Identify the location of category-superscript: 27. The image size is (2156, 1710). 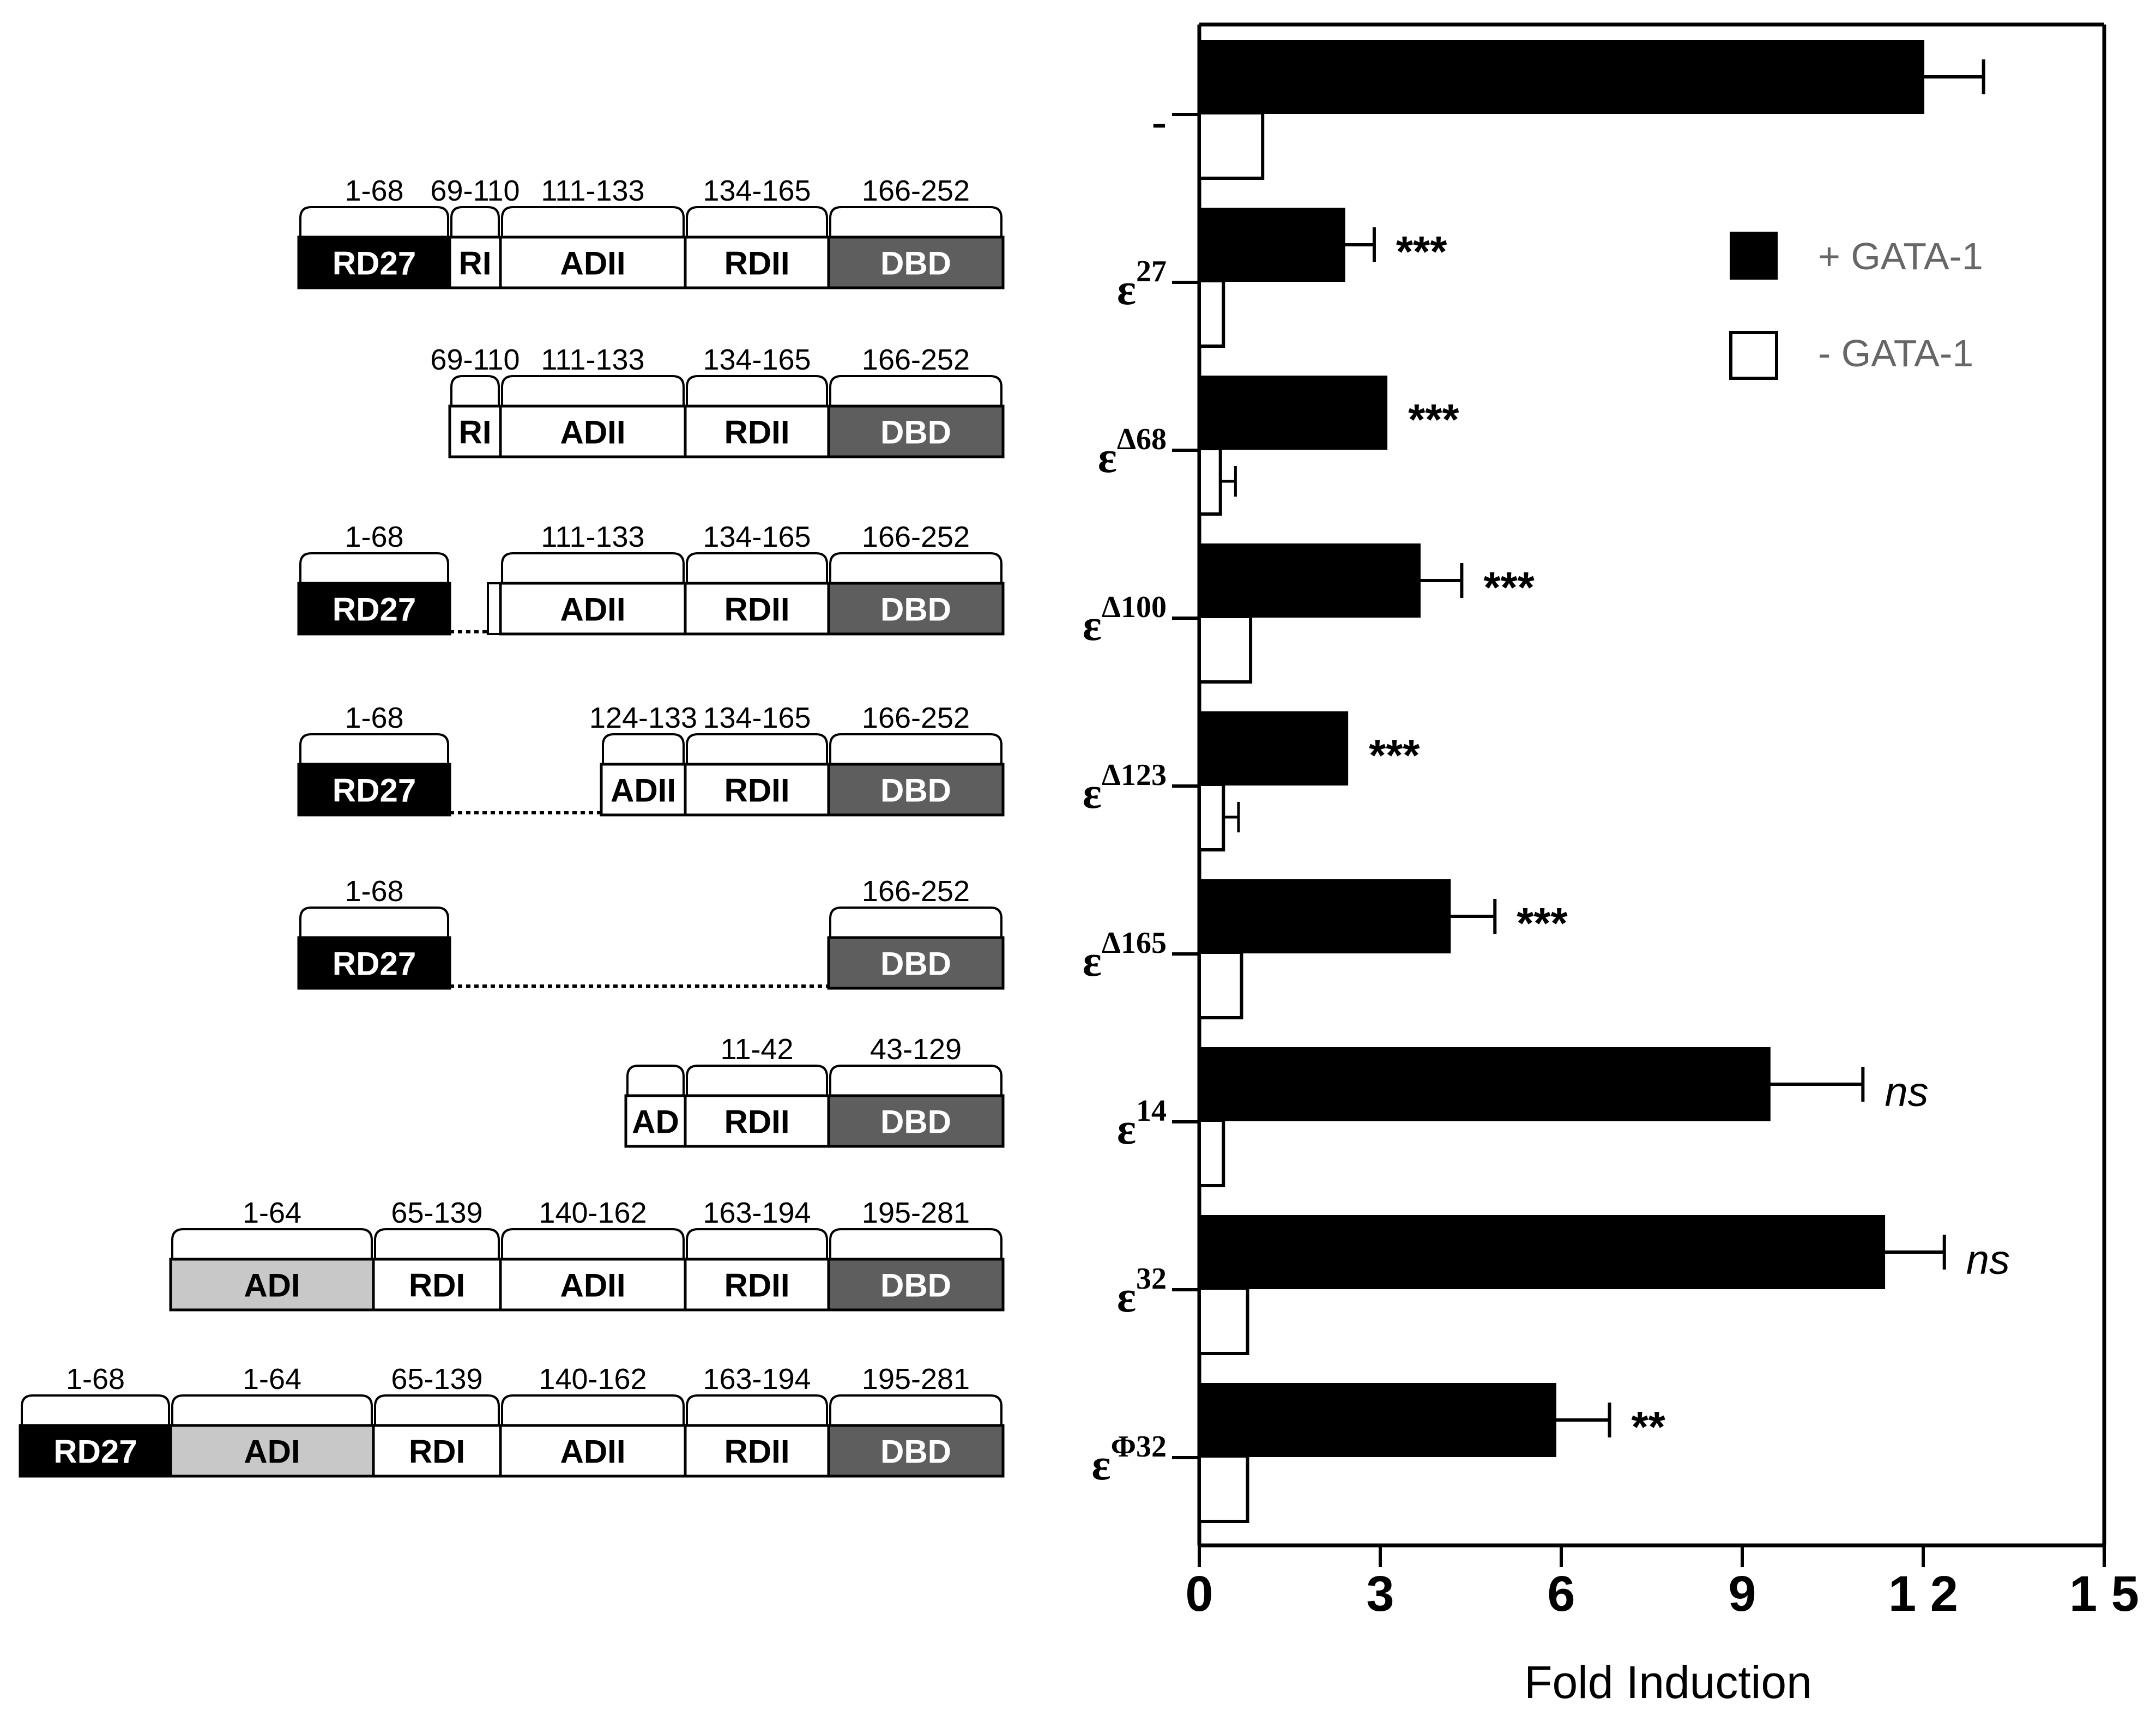
(1152, 271).